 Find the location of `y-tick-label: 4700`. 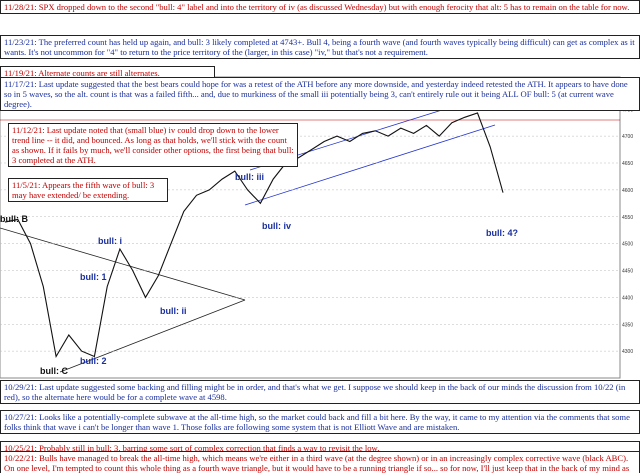

y-tick-label: 4700 is located at coordinates (627, 137).